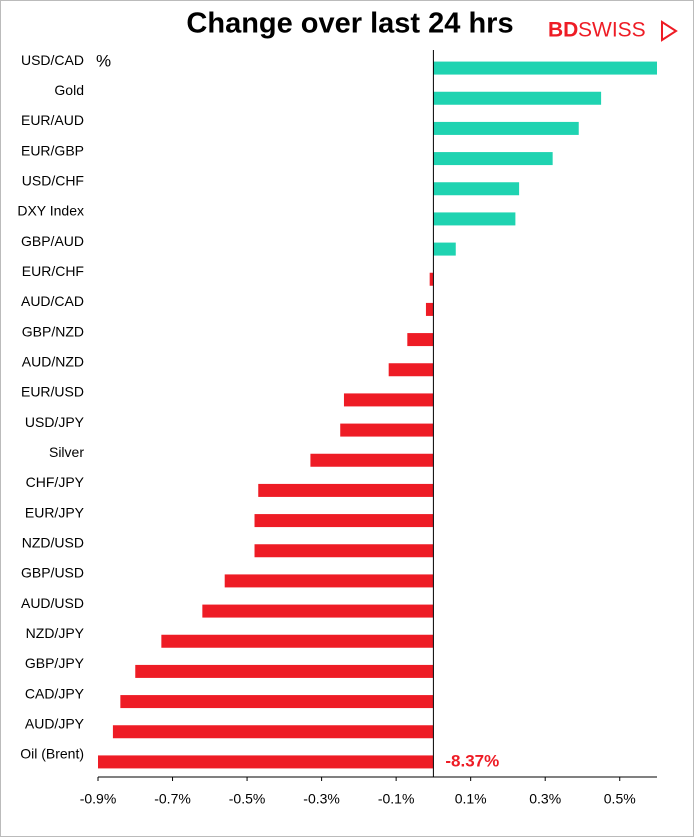  Describe the element at coordinates (52, 754) in the screenshot. I see `y-tick-label: Oil (Brent)` at that location.